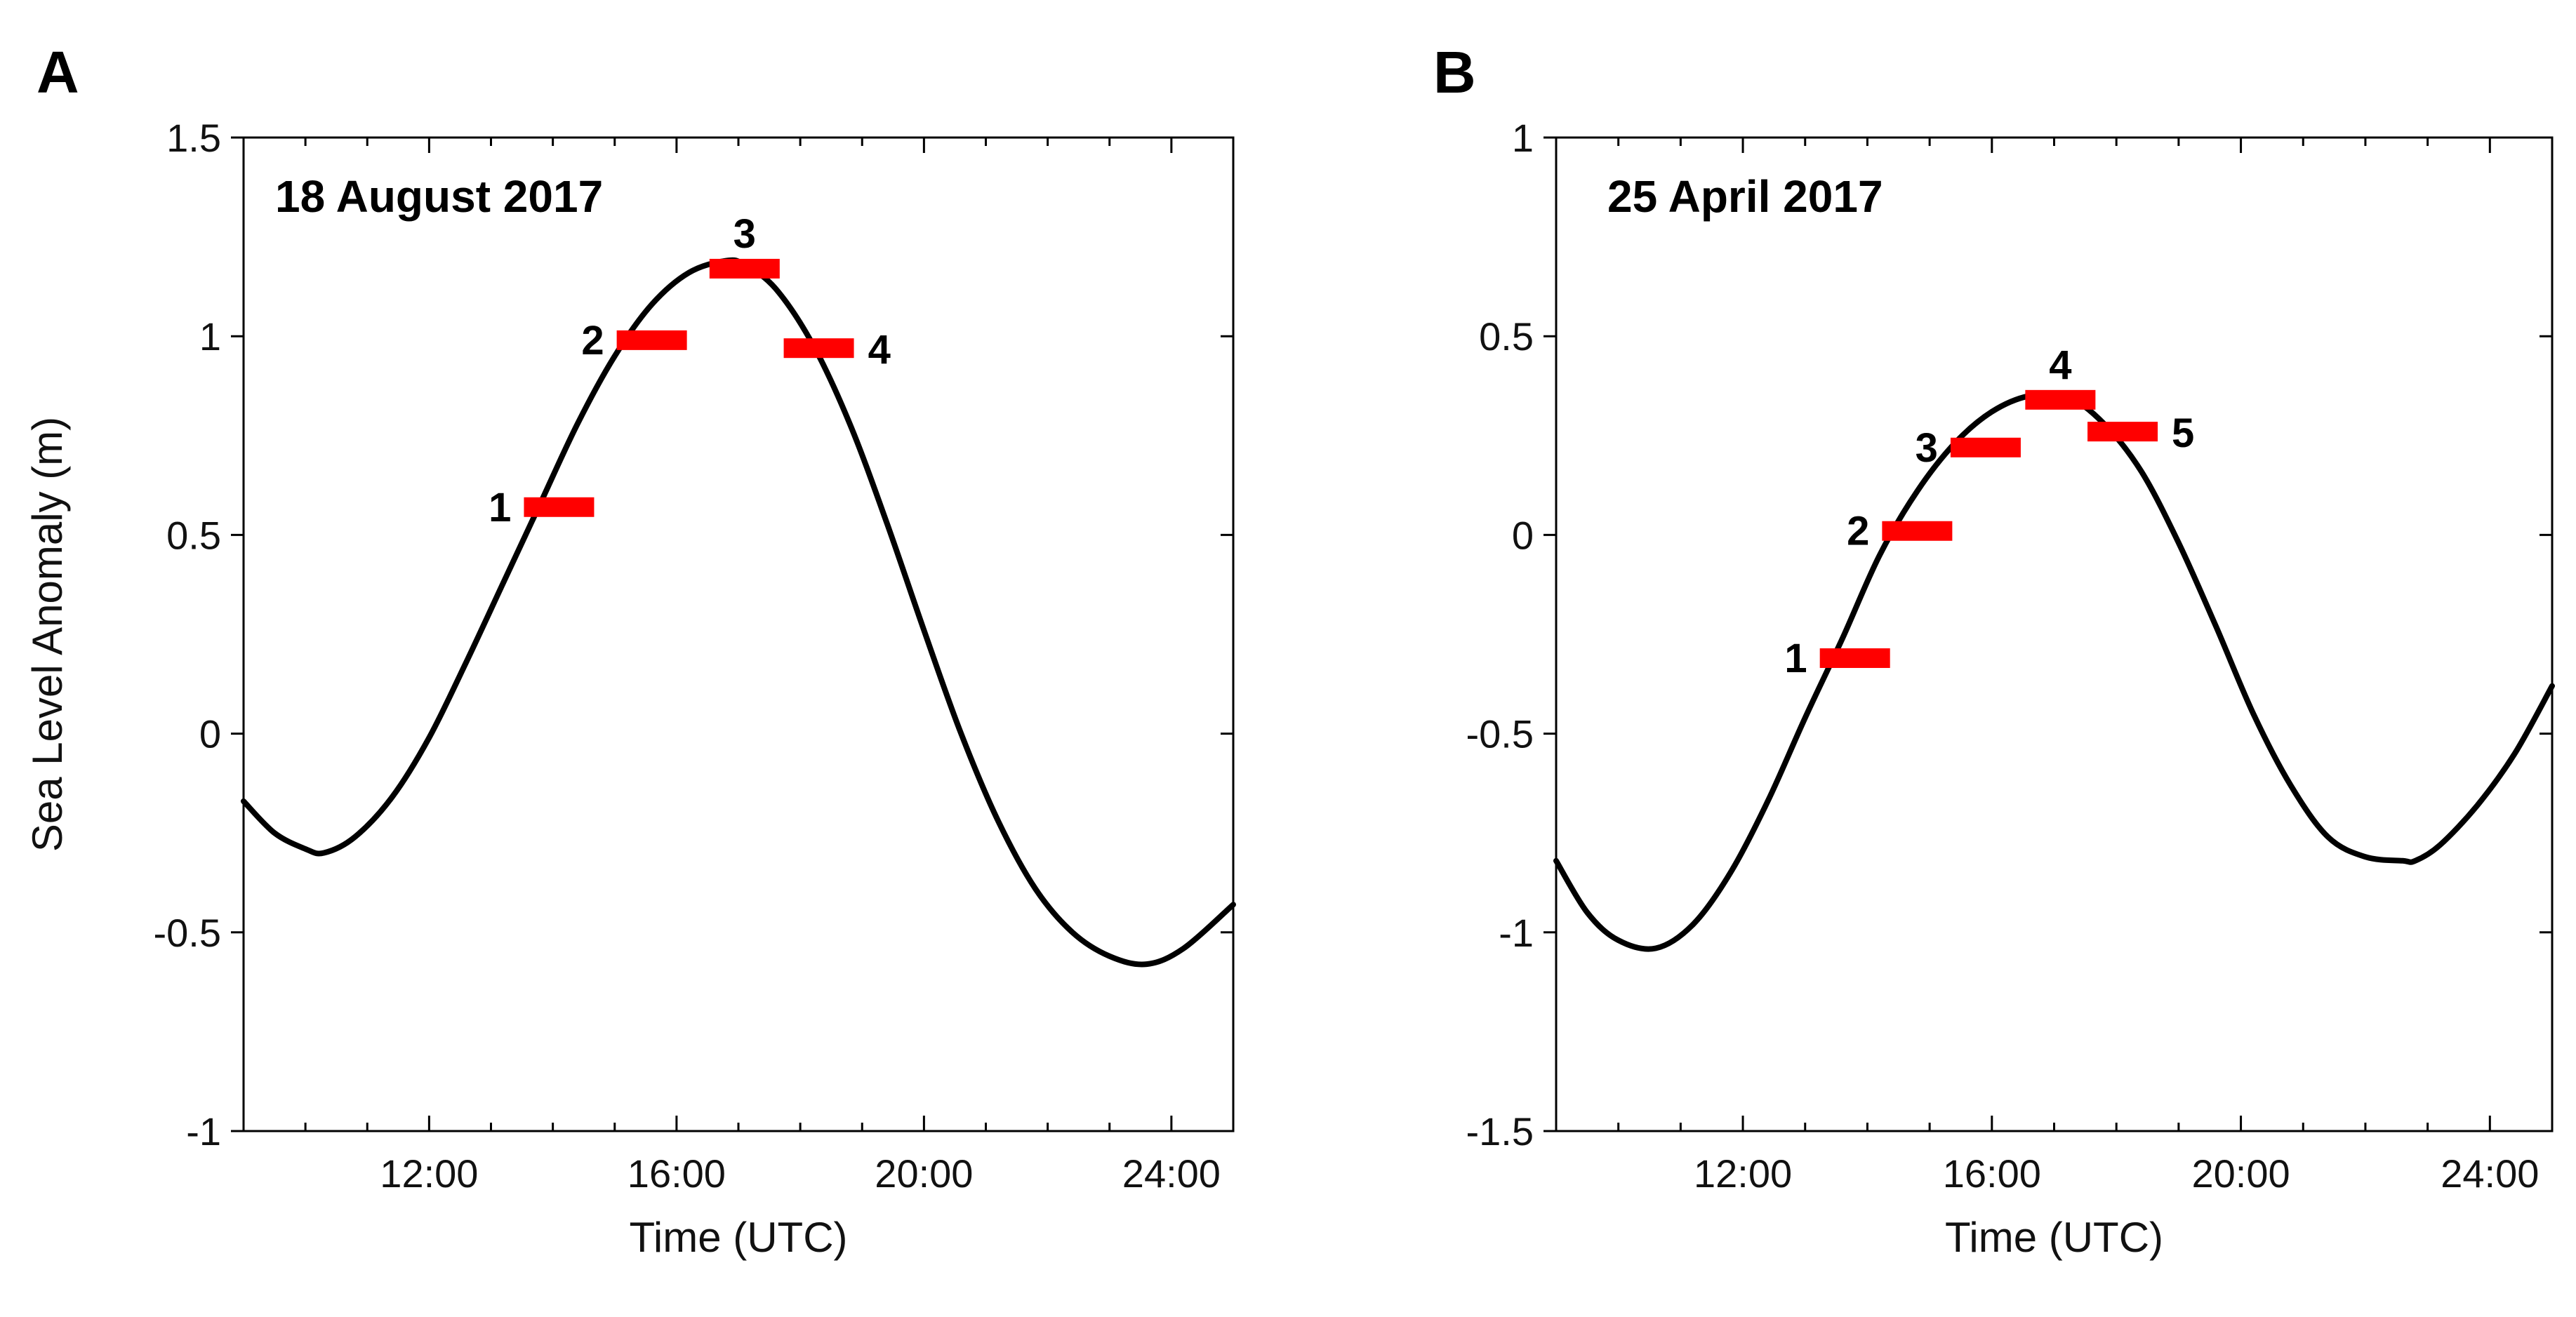 Image resolution: width=2576 pixels, height=1317 pixels. What do you see at coordinates (1454, 72) in the screenshot?
I see `panel-b-letter: B` at bounding box center [1454, 72].